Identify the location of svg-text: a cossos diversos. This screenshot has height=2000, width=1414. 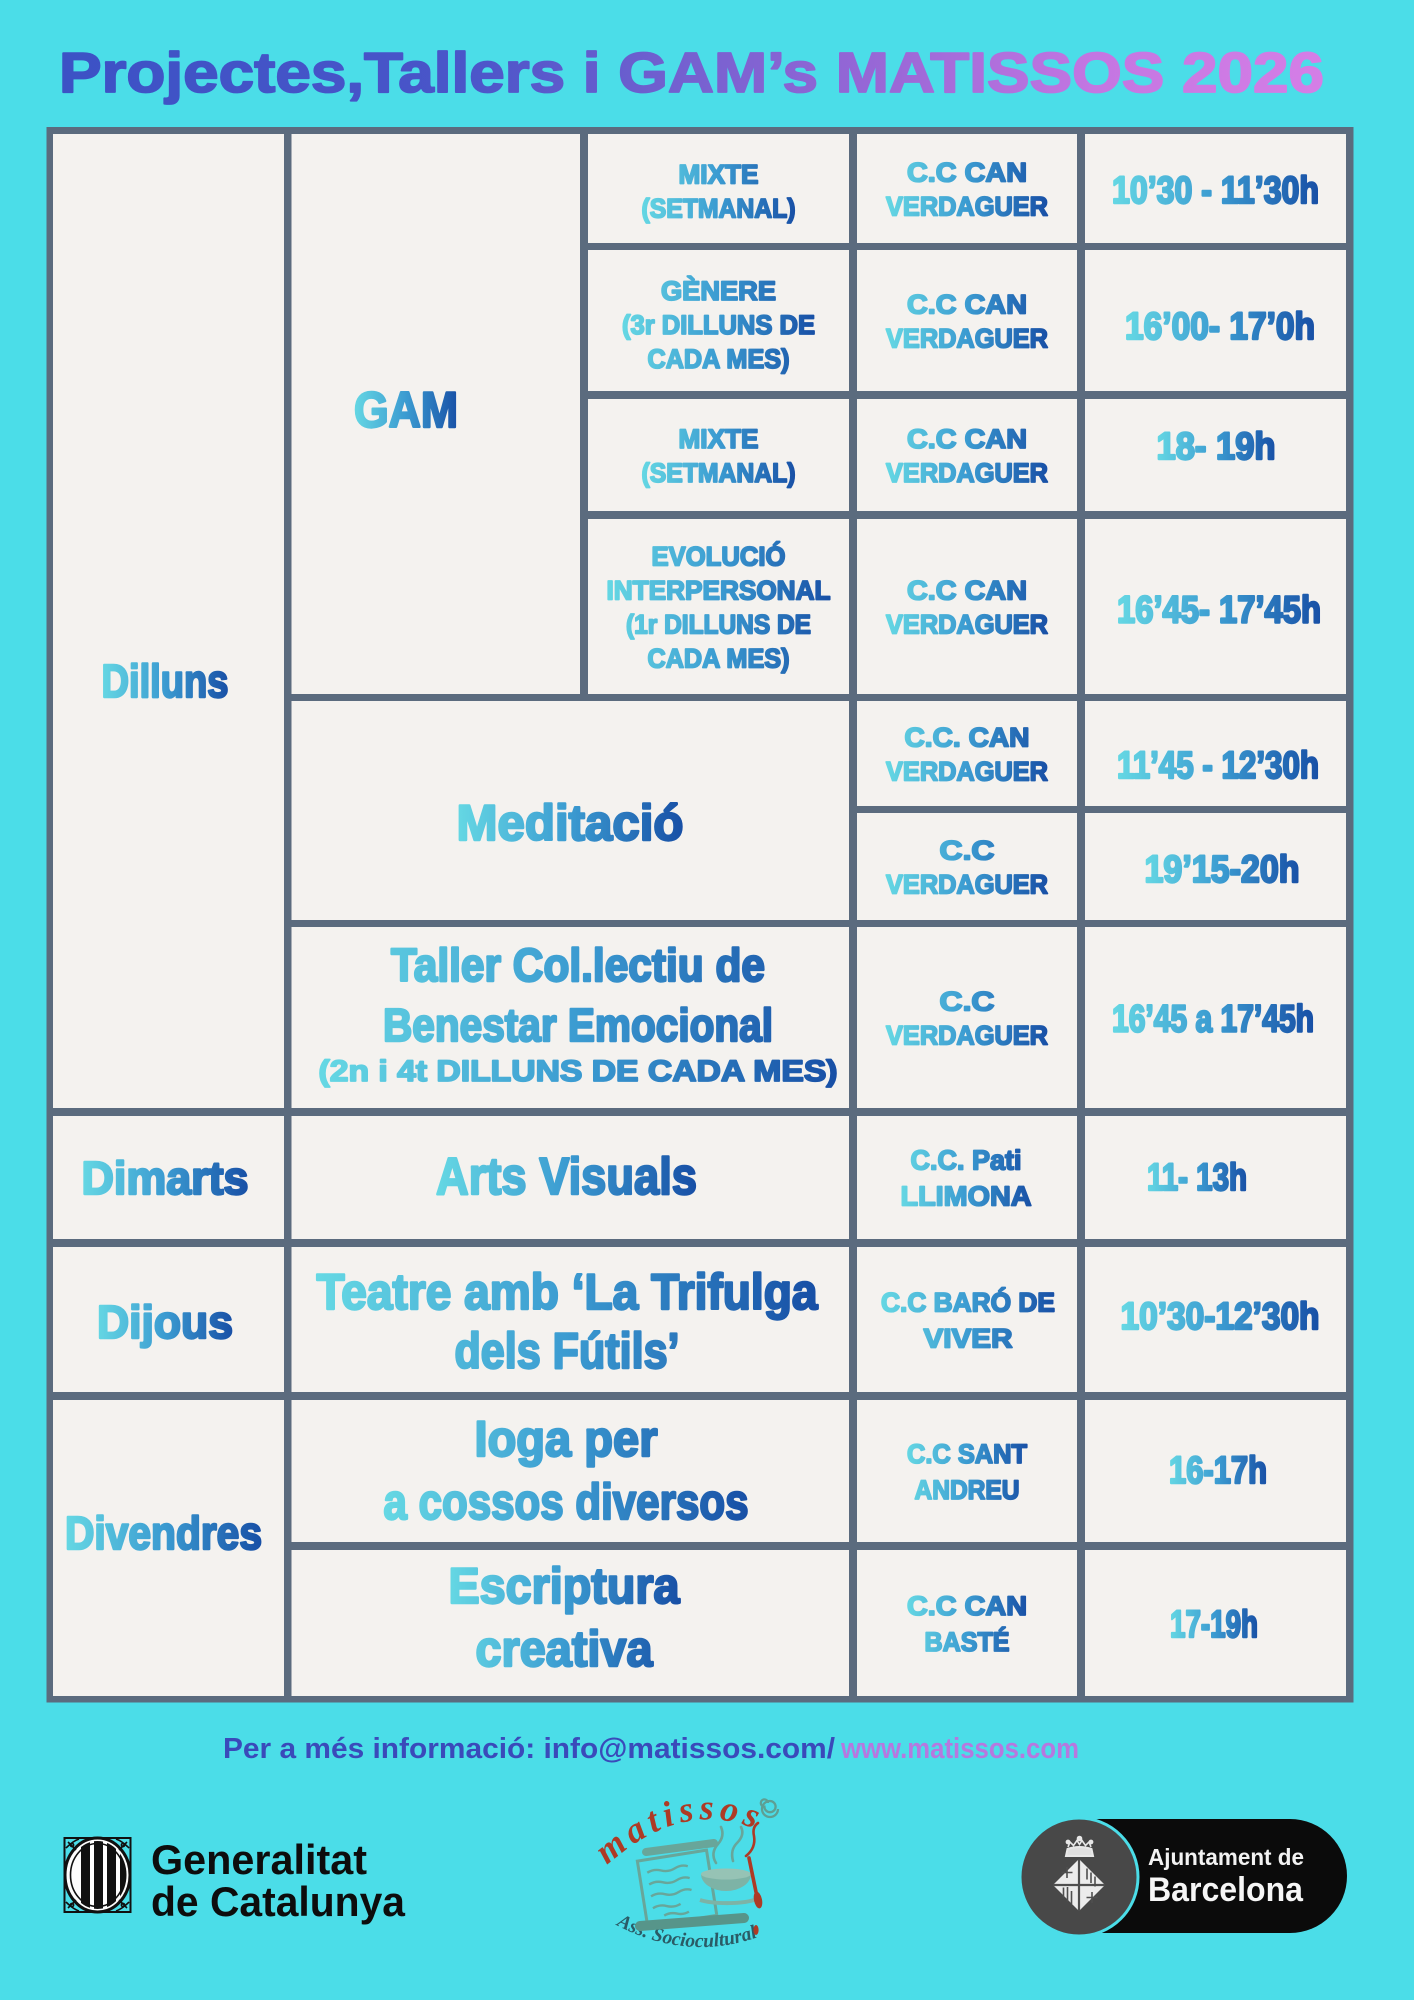
(566, 1502).